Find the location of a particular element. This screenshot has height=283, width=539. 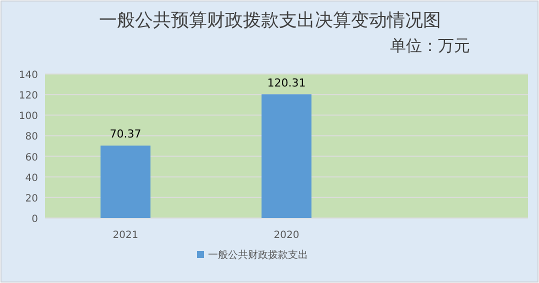

x-tick-label: 2021 is located at coordinates (125, 235).